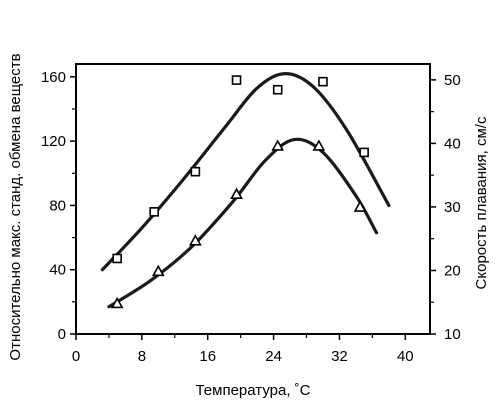 Image resolution: width=500 pixels, height=411 pixels. Describe the element at coordinates (452, 143) in the screenshot. I see `y-right-tick-label: 40` at that location.